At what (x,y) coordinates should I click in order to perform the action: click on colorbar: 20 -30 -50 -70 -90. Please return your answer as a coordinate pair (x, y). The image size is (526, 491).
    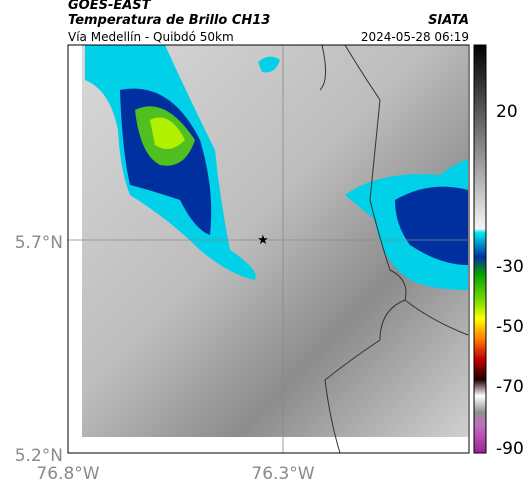
    Looking at the image, I should click on (498, 251).